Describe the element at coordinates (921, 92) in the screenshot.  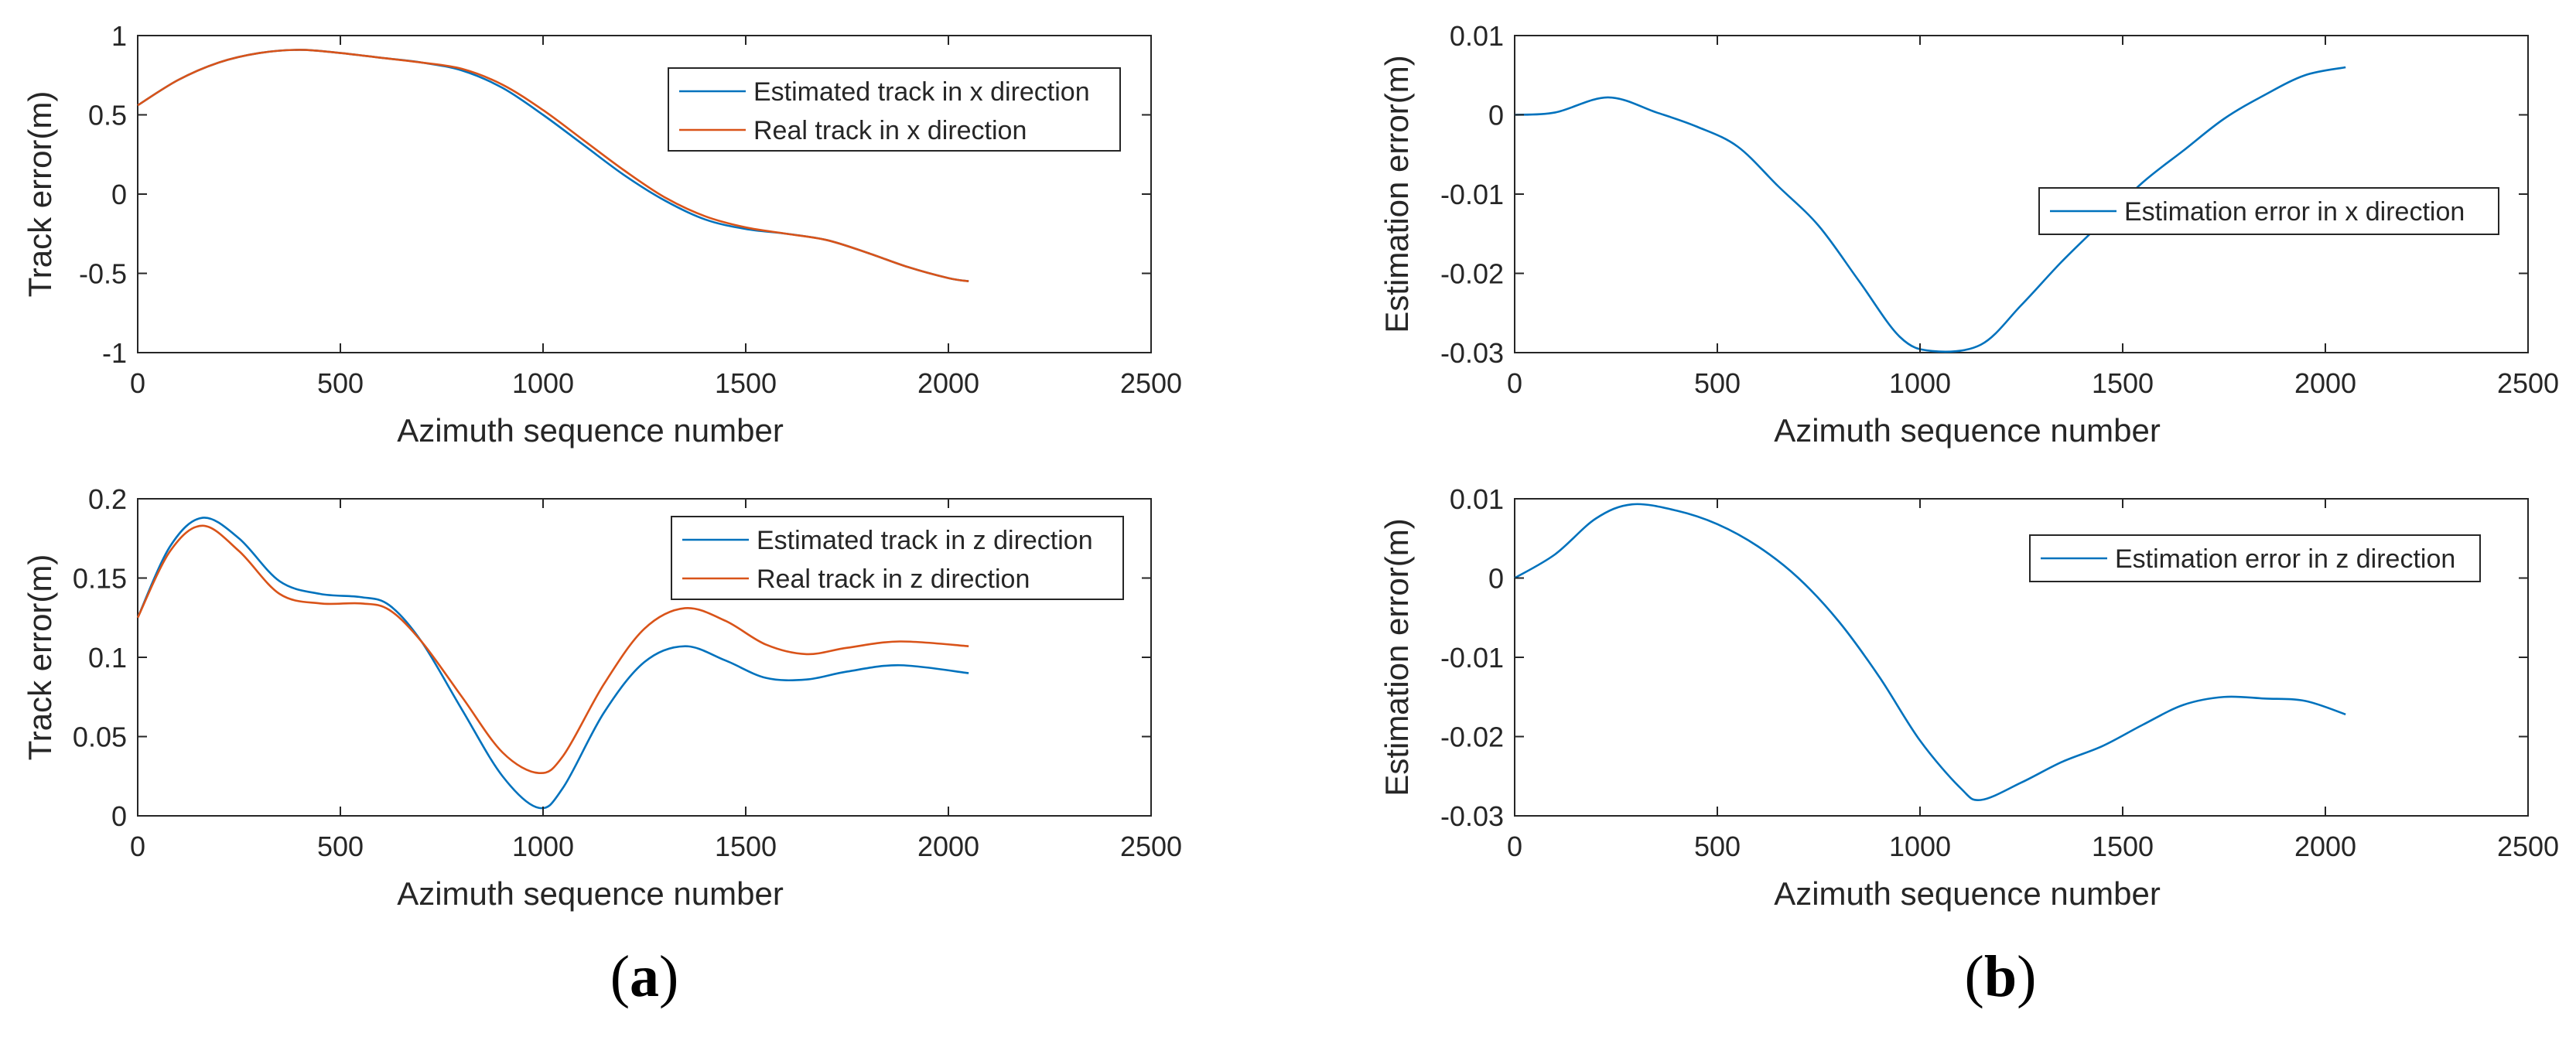
I see `legend-label-1: Estimated track in x direction` at that location.